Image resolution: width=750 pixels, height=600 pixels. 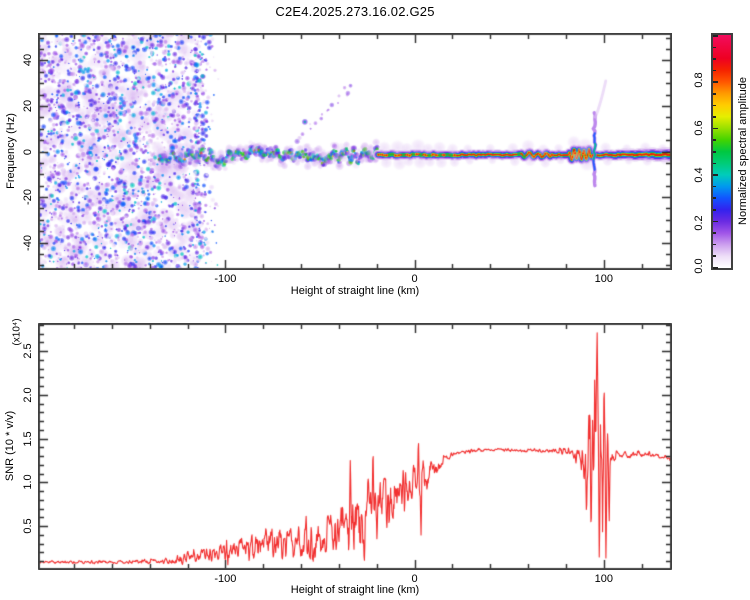 I want to click on colorbar-tick-label: 0.0, so click(x=699, y=266).